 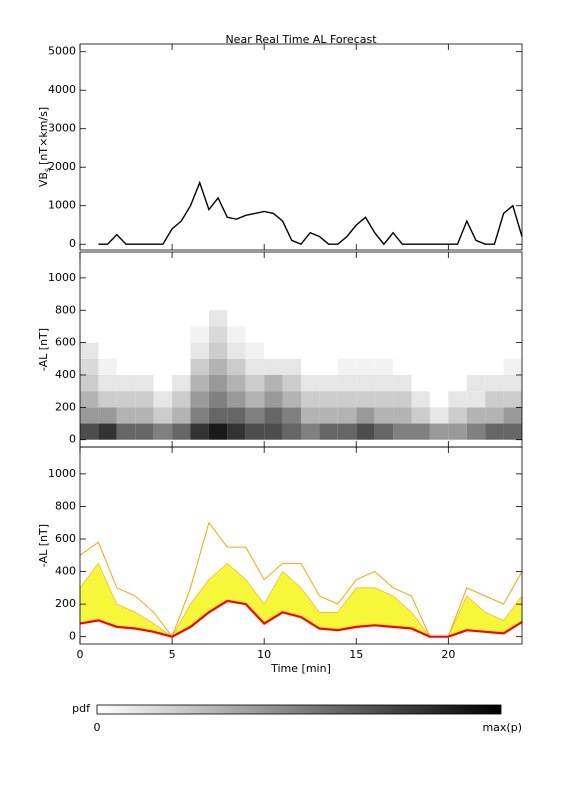 I want to click on colorbar-min: 0, so click(x=97, y=727).